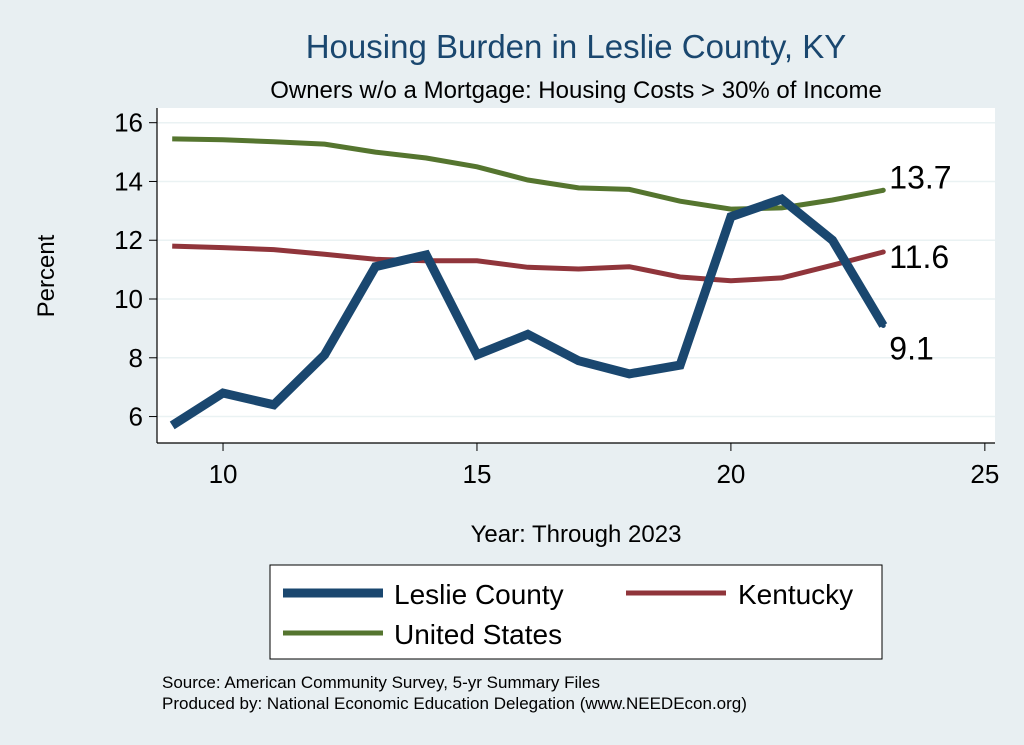 The height and width of the screenshot is (745, 1024). Describe the element at coordinates (128, 299) in the screenshot. I see `y-tick-label-10: 10` at that location.